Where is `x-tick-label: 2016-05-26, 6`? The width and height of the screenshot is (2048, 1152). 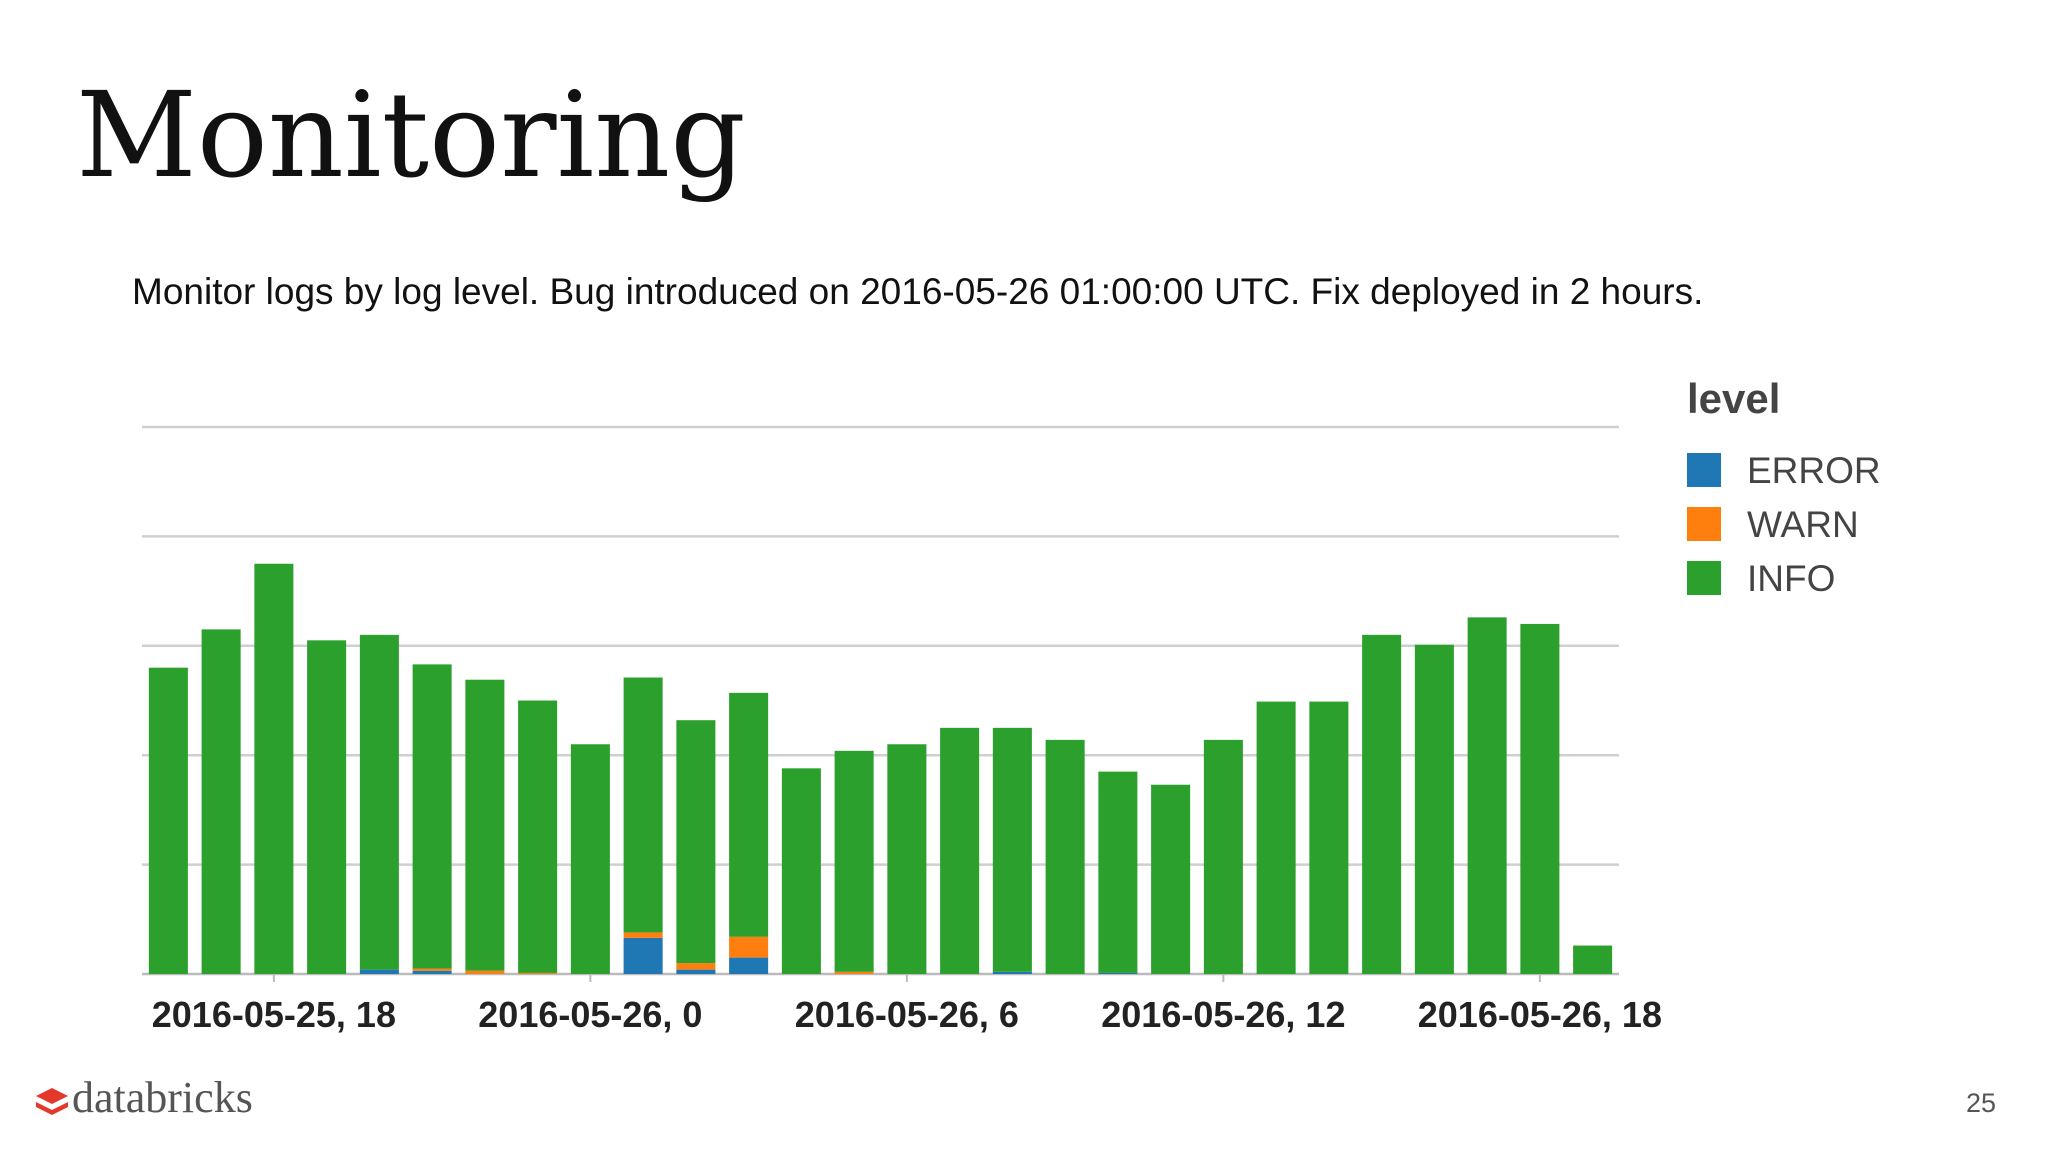 x-tick-label: 2016-05-26, 6 is located at coordinates (907, 1014).